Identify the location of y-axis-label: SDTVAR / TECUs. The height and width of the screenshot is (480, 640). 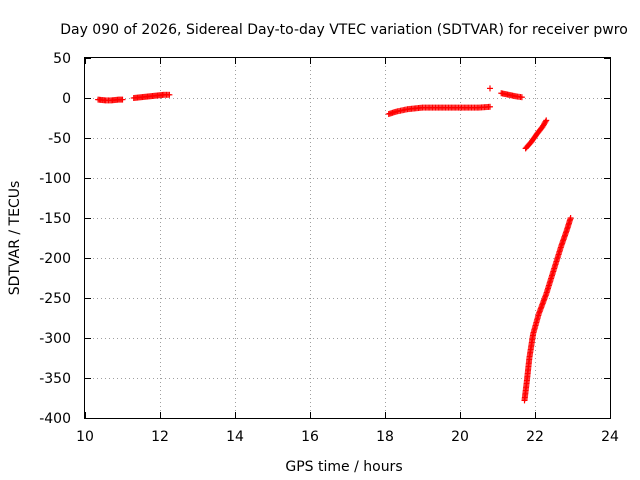
(15, 238).